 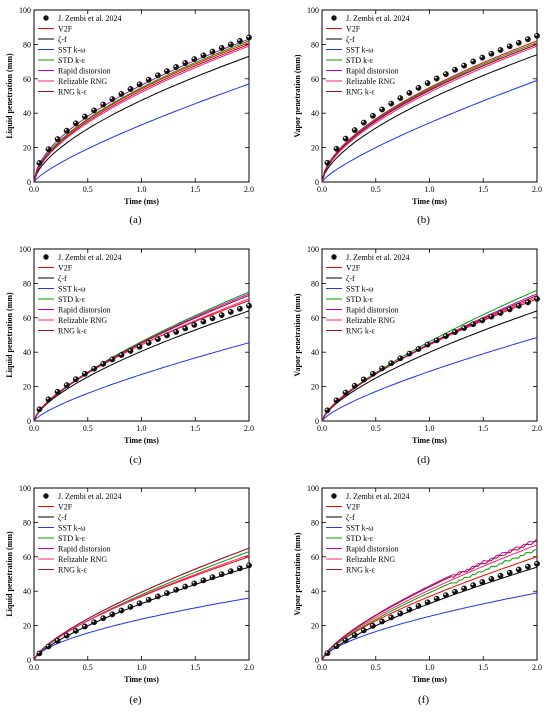 What do you see at coordinates (315, 352) in the screenshot?
I see `y-tick-label: 40` at bounding box center [315, 352].